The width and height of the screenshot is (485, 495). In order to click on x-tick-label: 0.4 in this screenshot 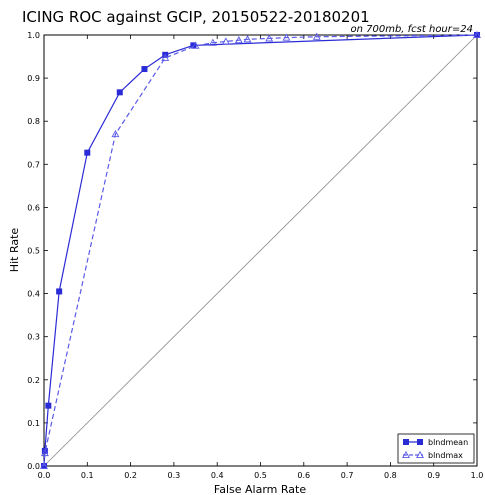, I will do `click(217, 475)`.